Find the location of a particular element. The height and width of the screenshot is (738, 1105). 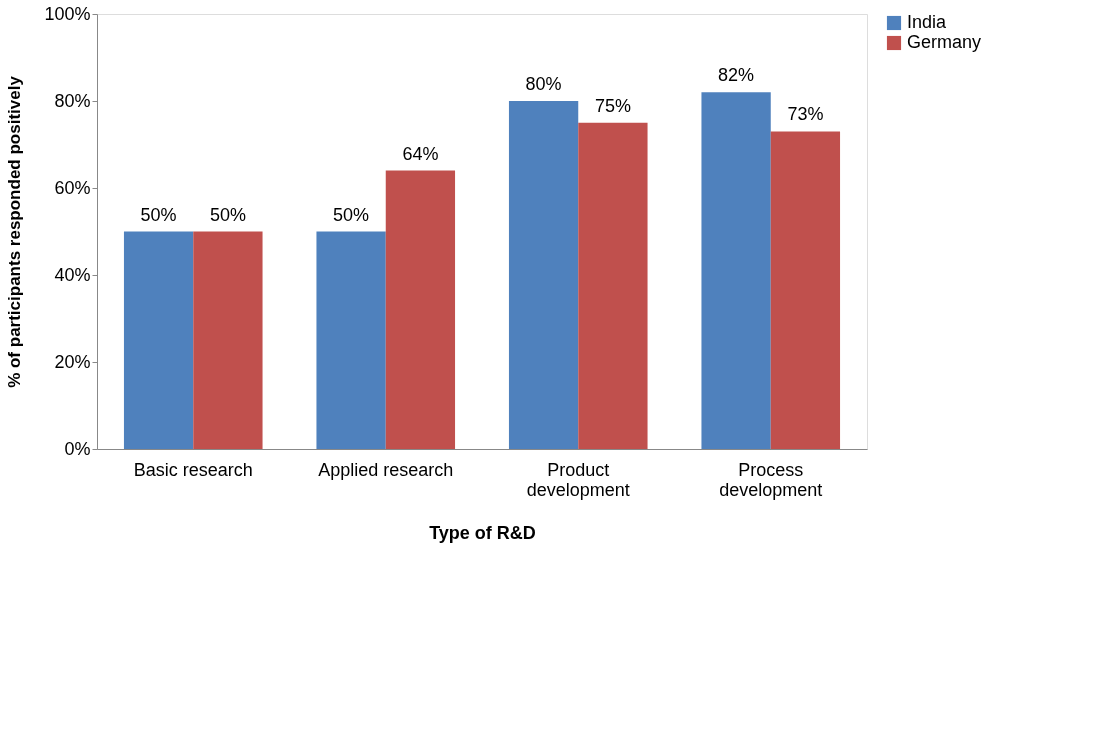

data-label: 64% is located at coordinates (420, 153).